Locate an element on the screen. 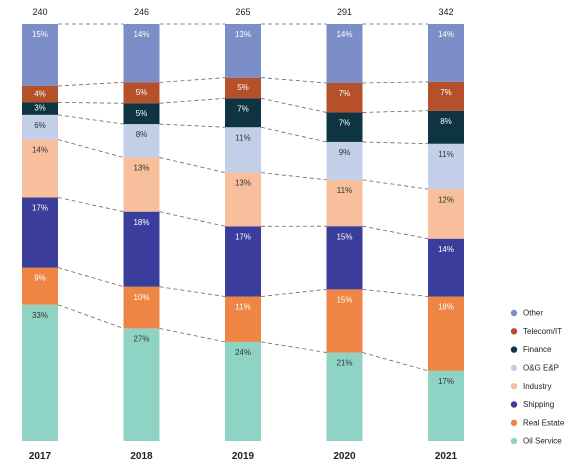  bar-finance-2020 is located at coordinates (344, 127).